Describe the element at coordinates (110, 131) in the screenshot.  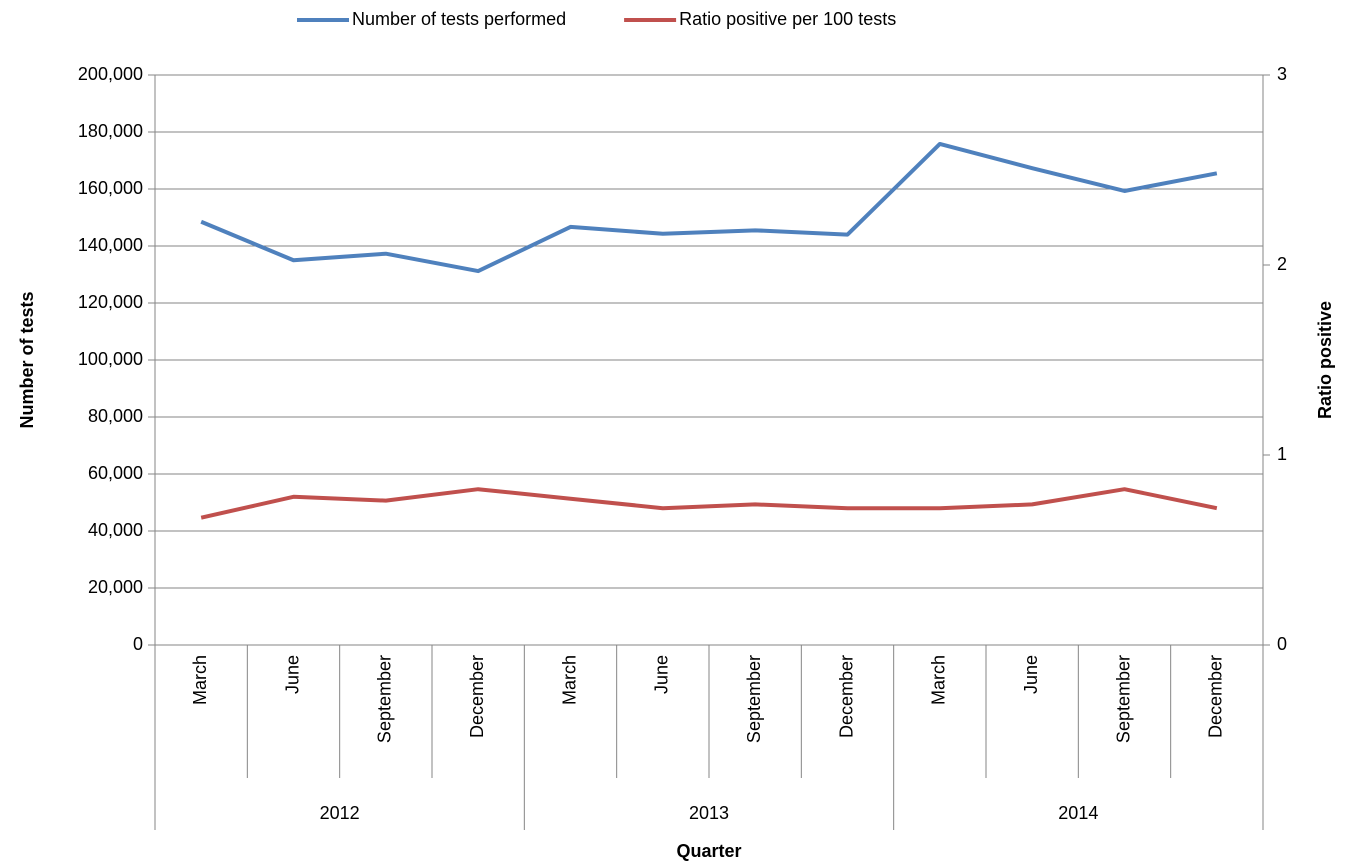
I see `y-tick-label: 180,000` at that location.